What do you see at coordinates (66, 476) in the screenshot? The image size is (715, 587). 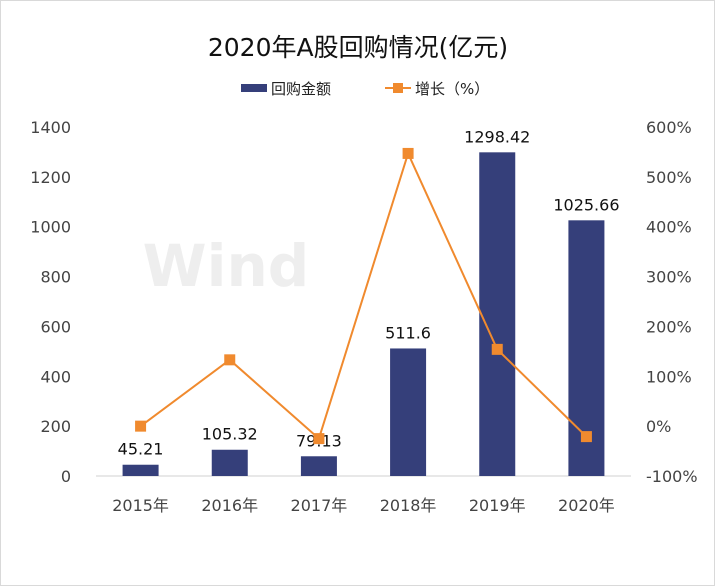 I see `y-left-tick-label: 0` at bounding box center [66, 476].